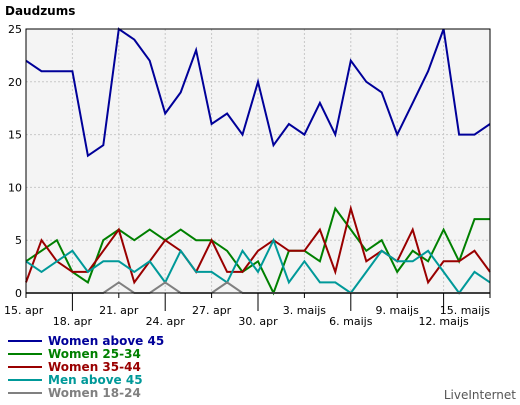  I want to click on y-tick-labels: 0 5 10 15 20 25, so click(15, 161).